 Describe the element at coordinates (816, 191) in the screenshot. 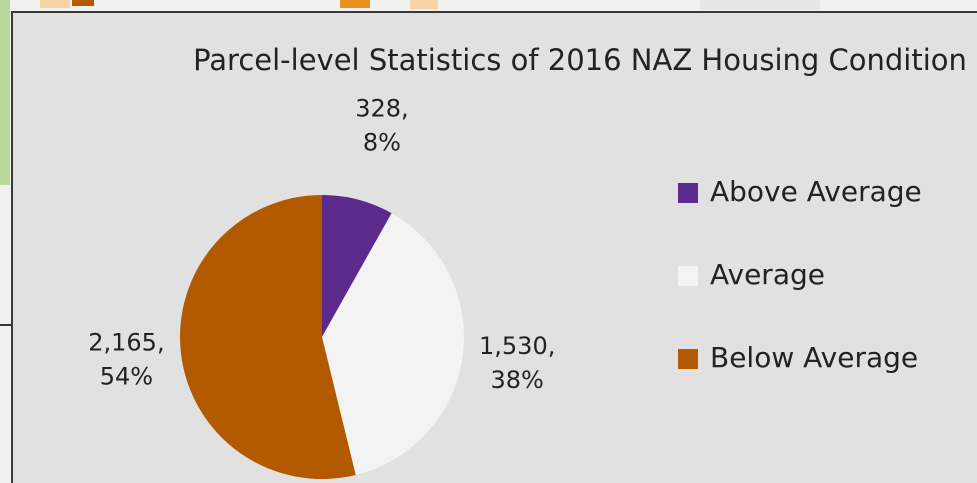

I see `legend-label: Above Average` at that location.